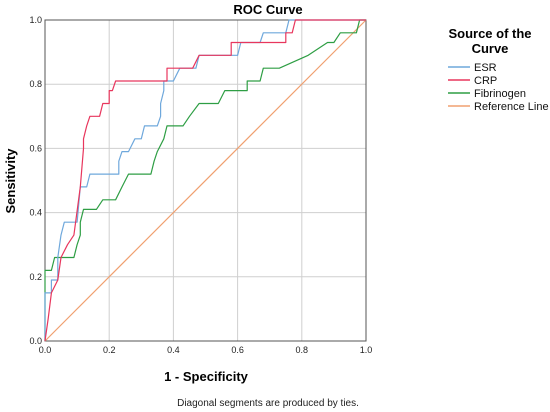 The image size is (550, 412). Describe the element at coordinates (35, 341) in the screenshot. I see `y-tick-label: 0.0` at that location.